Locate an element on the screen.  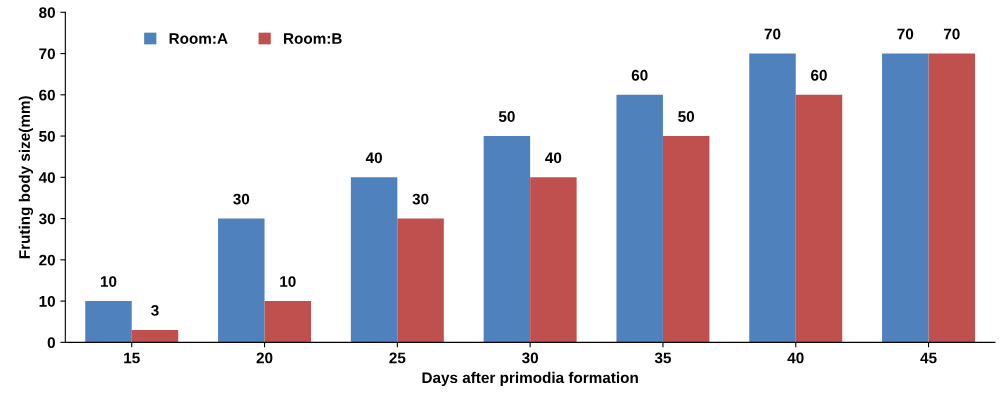
data-label: 3 is located at coordinates (155, 310).